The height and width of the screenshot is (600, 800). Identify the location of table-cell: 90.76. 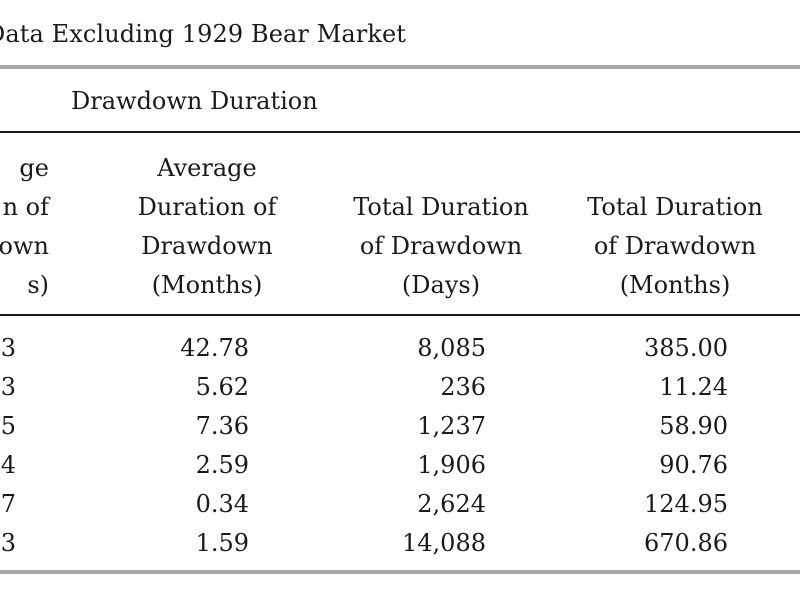
(693, 465).